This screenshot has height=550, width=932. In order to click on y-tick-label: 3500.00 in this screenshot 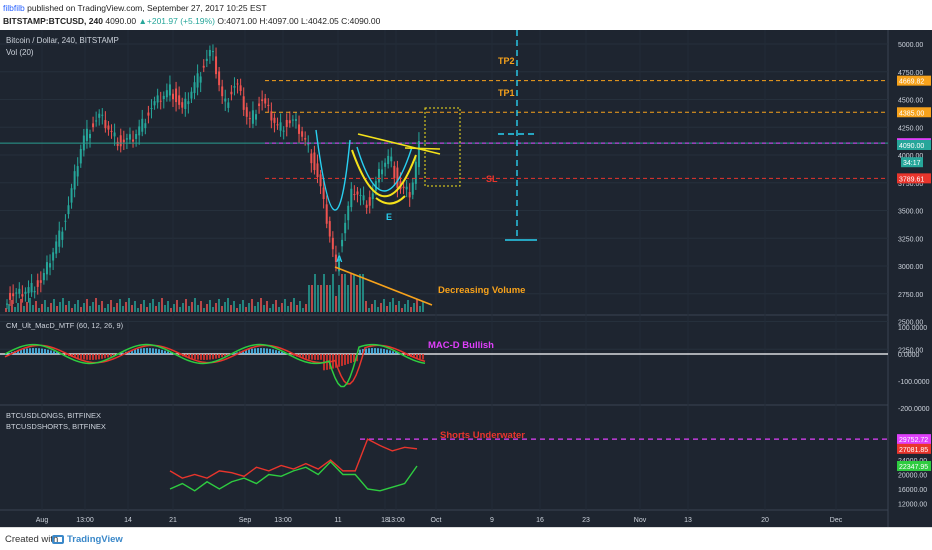, I will do `click(910, 212)`.